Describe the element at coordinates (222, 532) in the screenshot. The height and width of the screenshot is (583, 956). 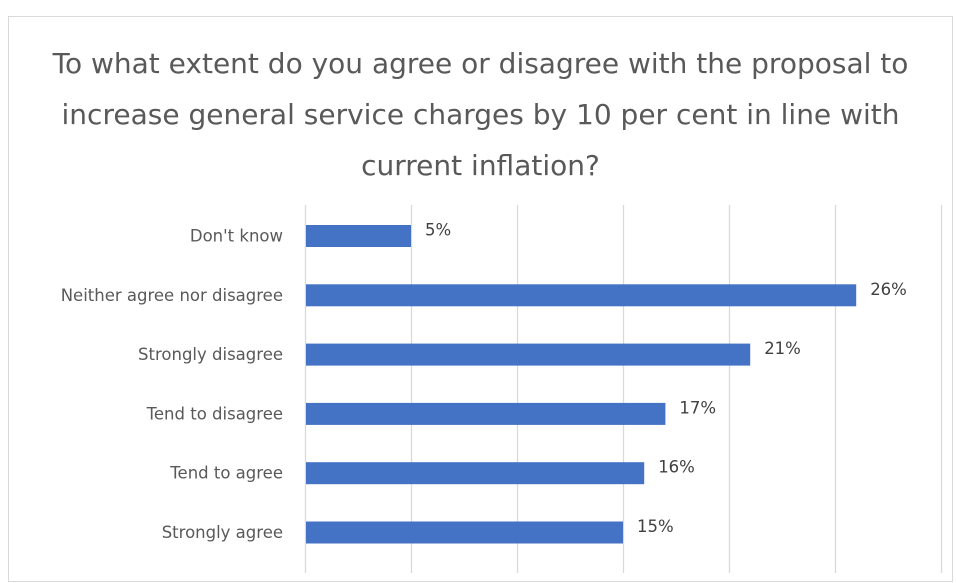
I see `category-label-strongly-agree: Strongly agree` at that location.